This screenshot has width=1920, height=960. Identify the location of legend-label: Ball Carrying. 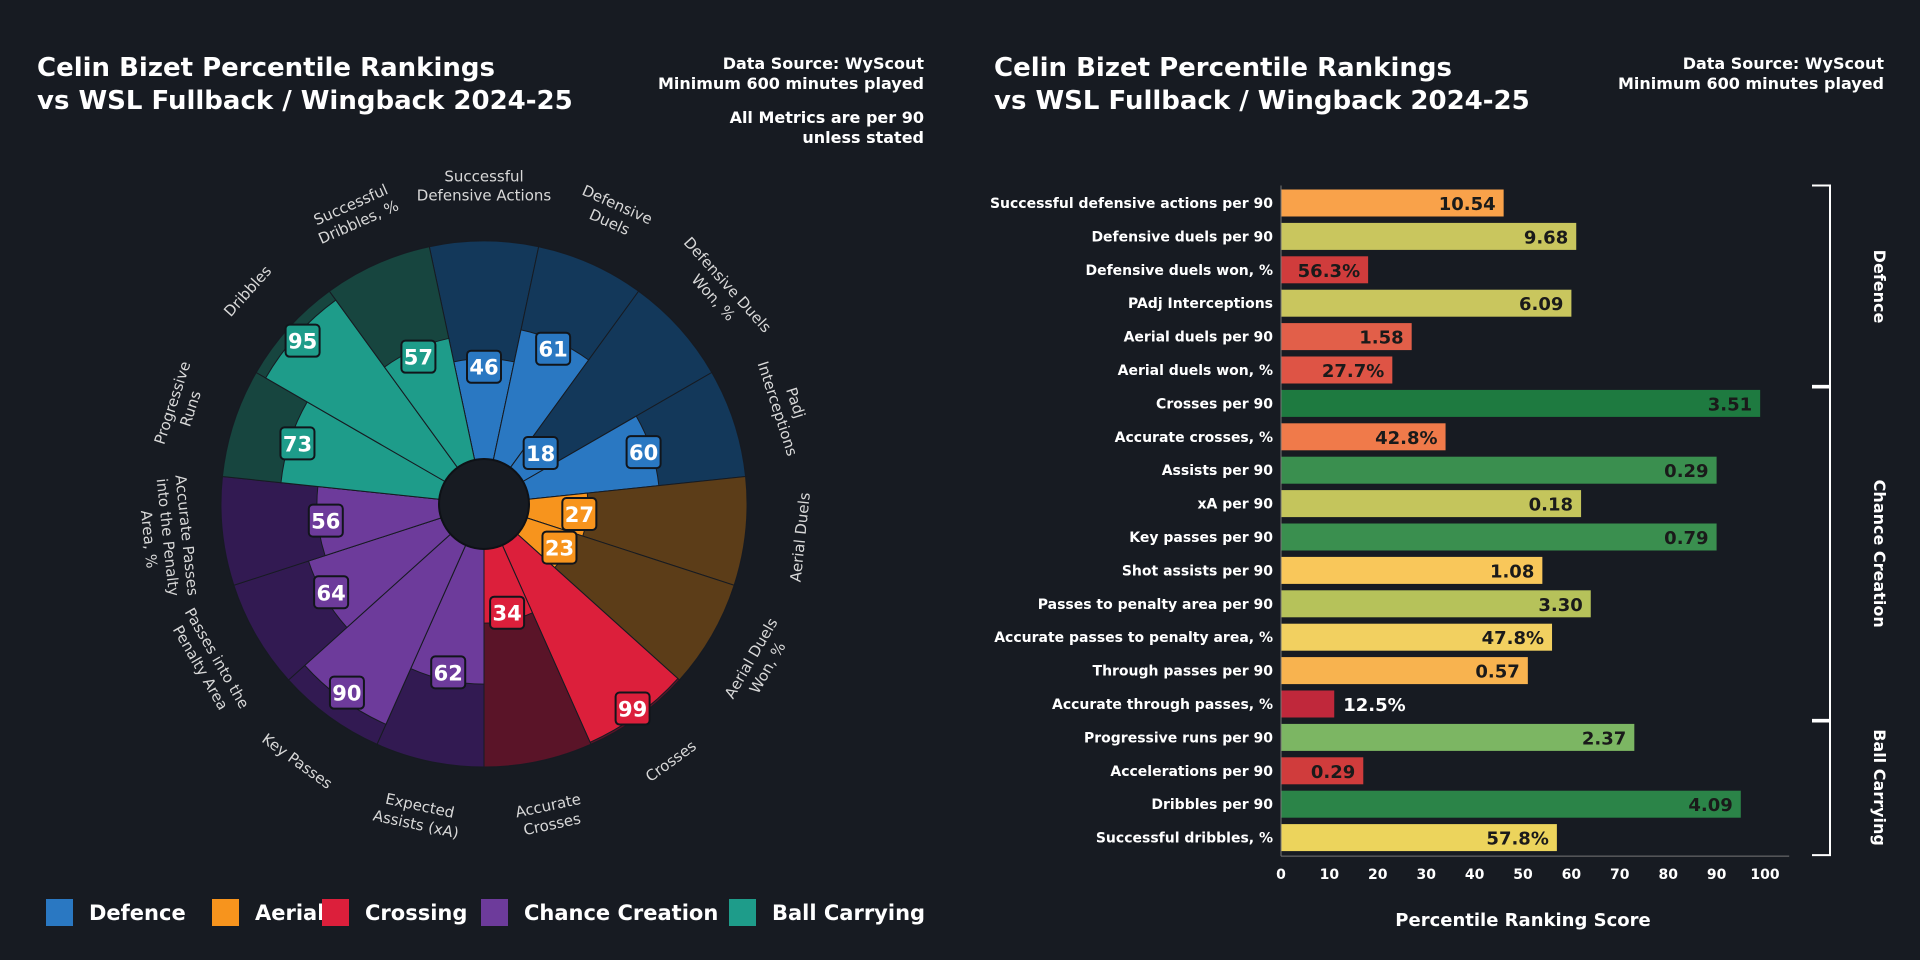
(849, 912).